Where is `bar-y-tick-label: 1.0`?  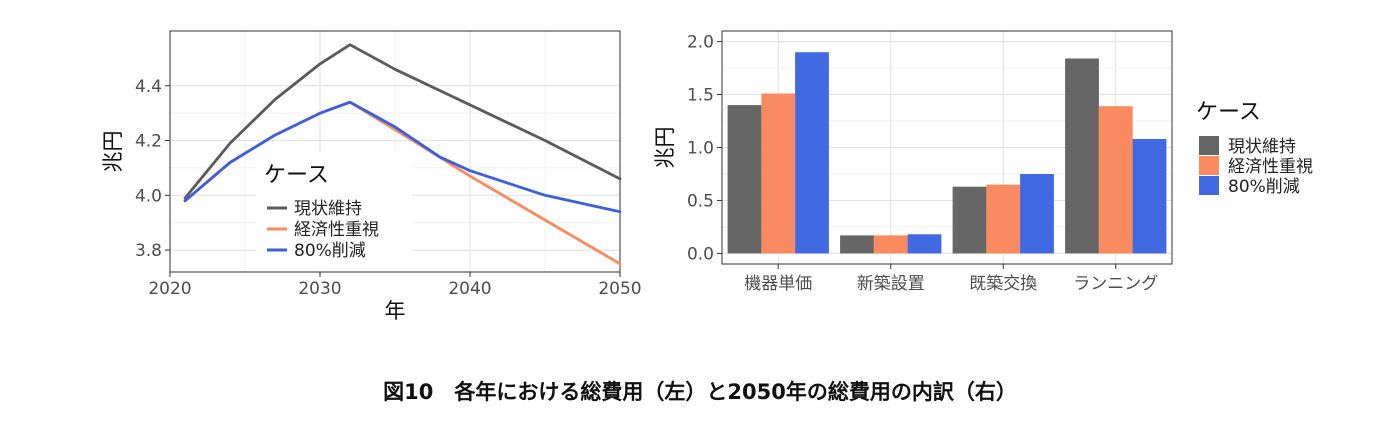
bar-y-tick-label: 1.0 is located at coordinates (700, 149).